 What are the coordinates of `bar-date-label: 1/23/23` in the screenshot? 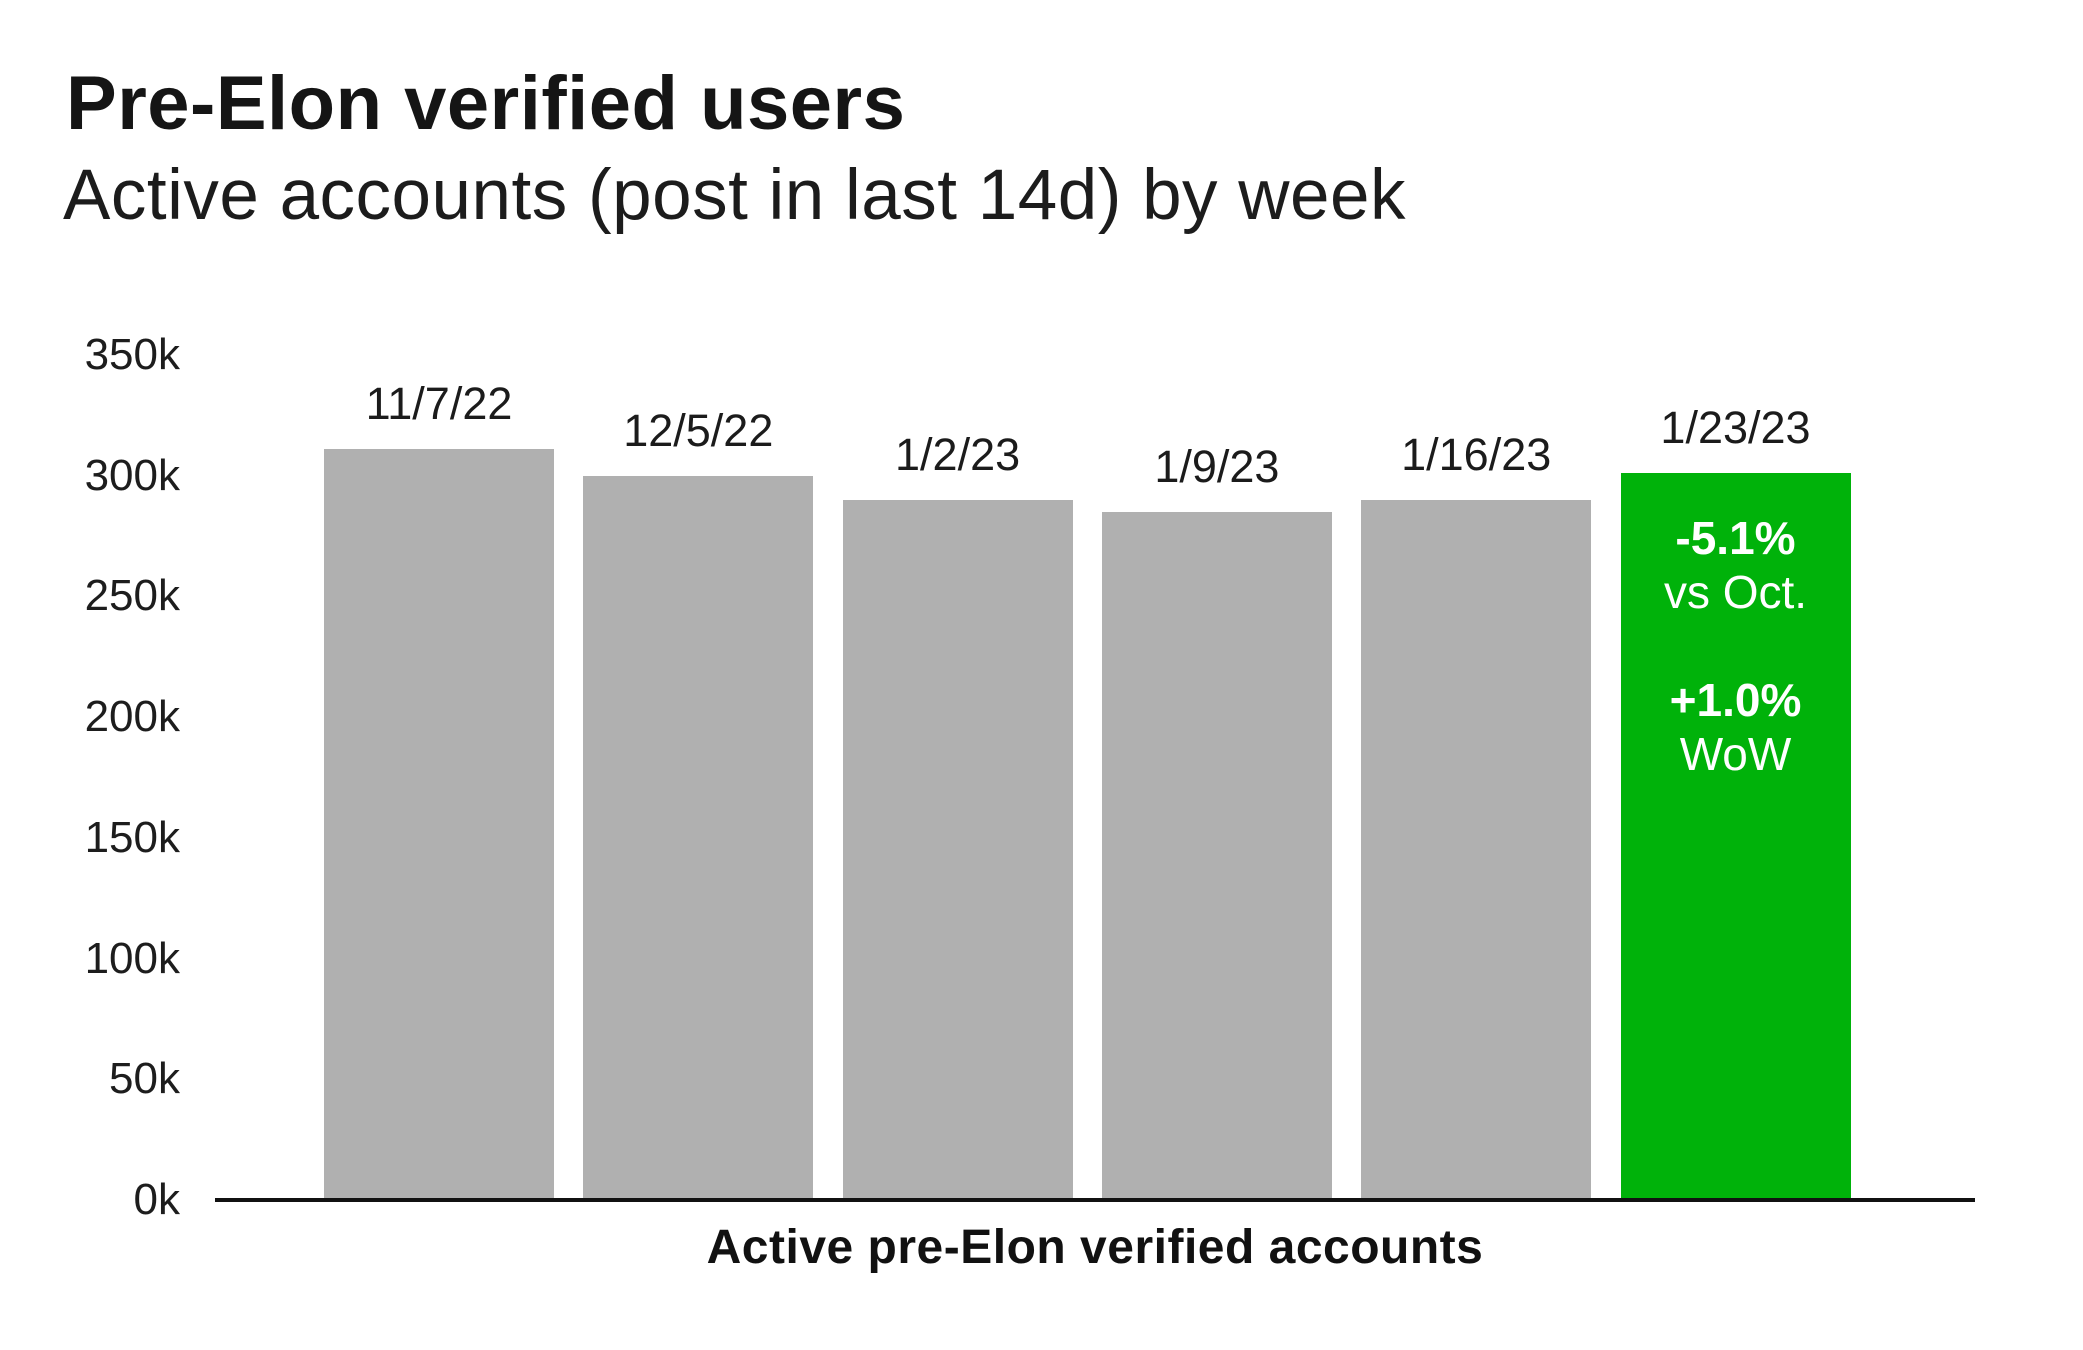 It's located at (1735, 428).